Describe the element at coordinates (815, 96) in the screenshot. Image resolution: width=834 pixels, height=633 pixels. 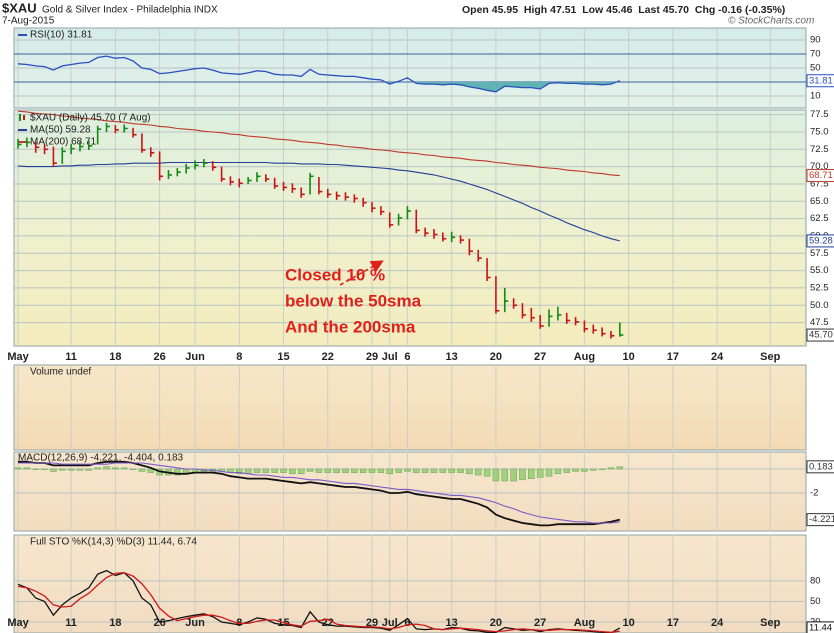
I see `y-tick-label: 10` at that location.